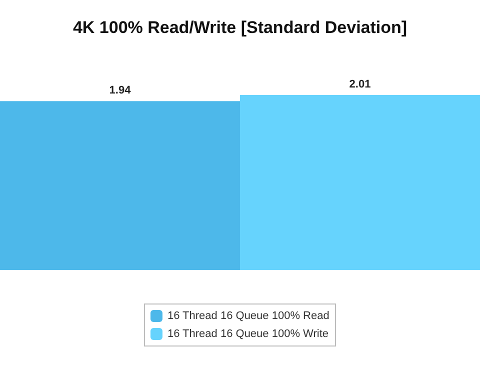  What do you see at coordinates (120, 90) in the screenshot?
I see `data-label: 1.94` at bounding box center [120, 90].